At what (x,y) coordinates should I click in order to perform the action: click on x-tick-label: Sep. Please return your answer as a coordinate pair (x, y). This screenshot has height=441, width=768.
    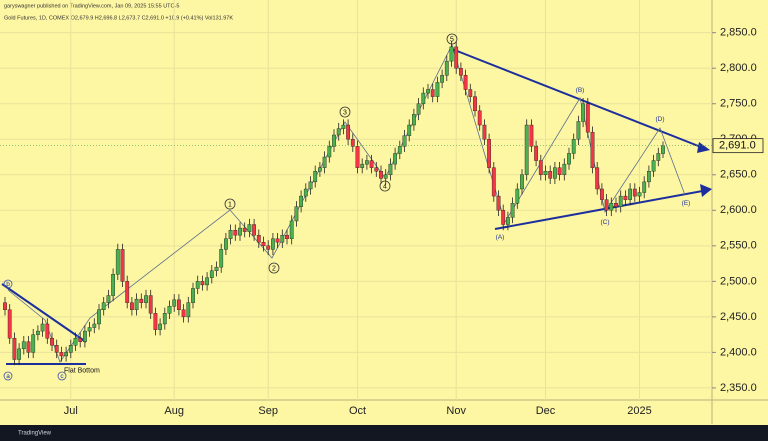
    Looking at the image, I should click on (268, 411).